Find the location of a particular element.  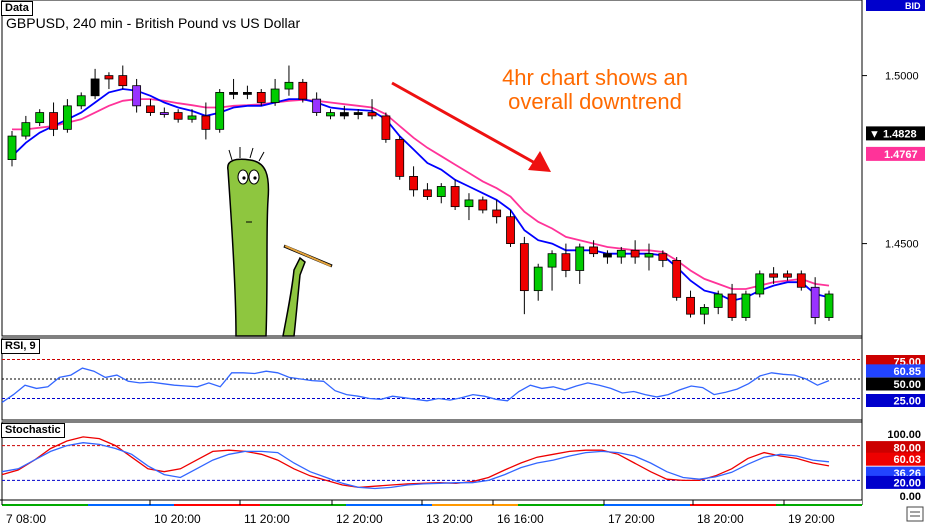

time-tick-label: 16 16:00 is located at coordinates (520, 518).